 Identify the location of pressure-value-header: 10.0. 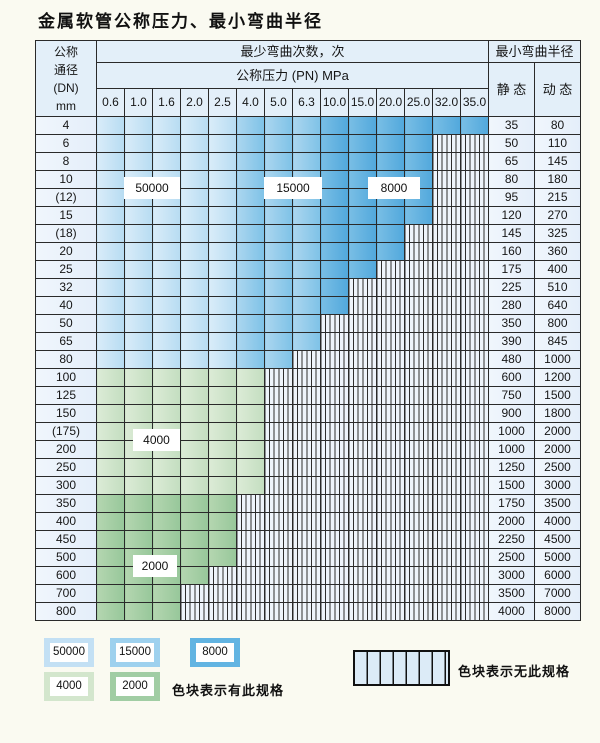
(334, 102).